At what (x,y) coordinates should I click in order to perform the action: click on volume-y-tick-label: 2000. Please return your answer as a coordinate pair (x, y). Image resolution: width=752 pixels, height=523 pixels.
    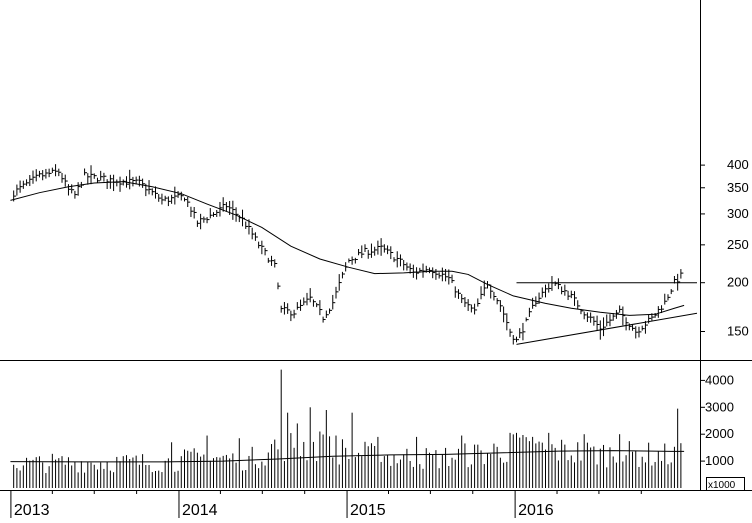
    Looking at the image, I should click on (719, 433).